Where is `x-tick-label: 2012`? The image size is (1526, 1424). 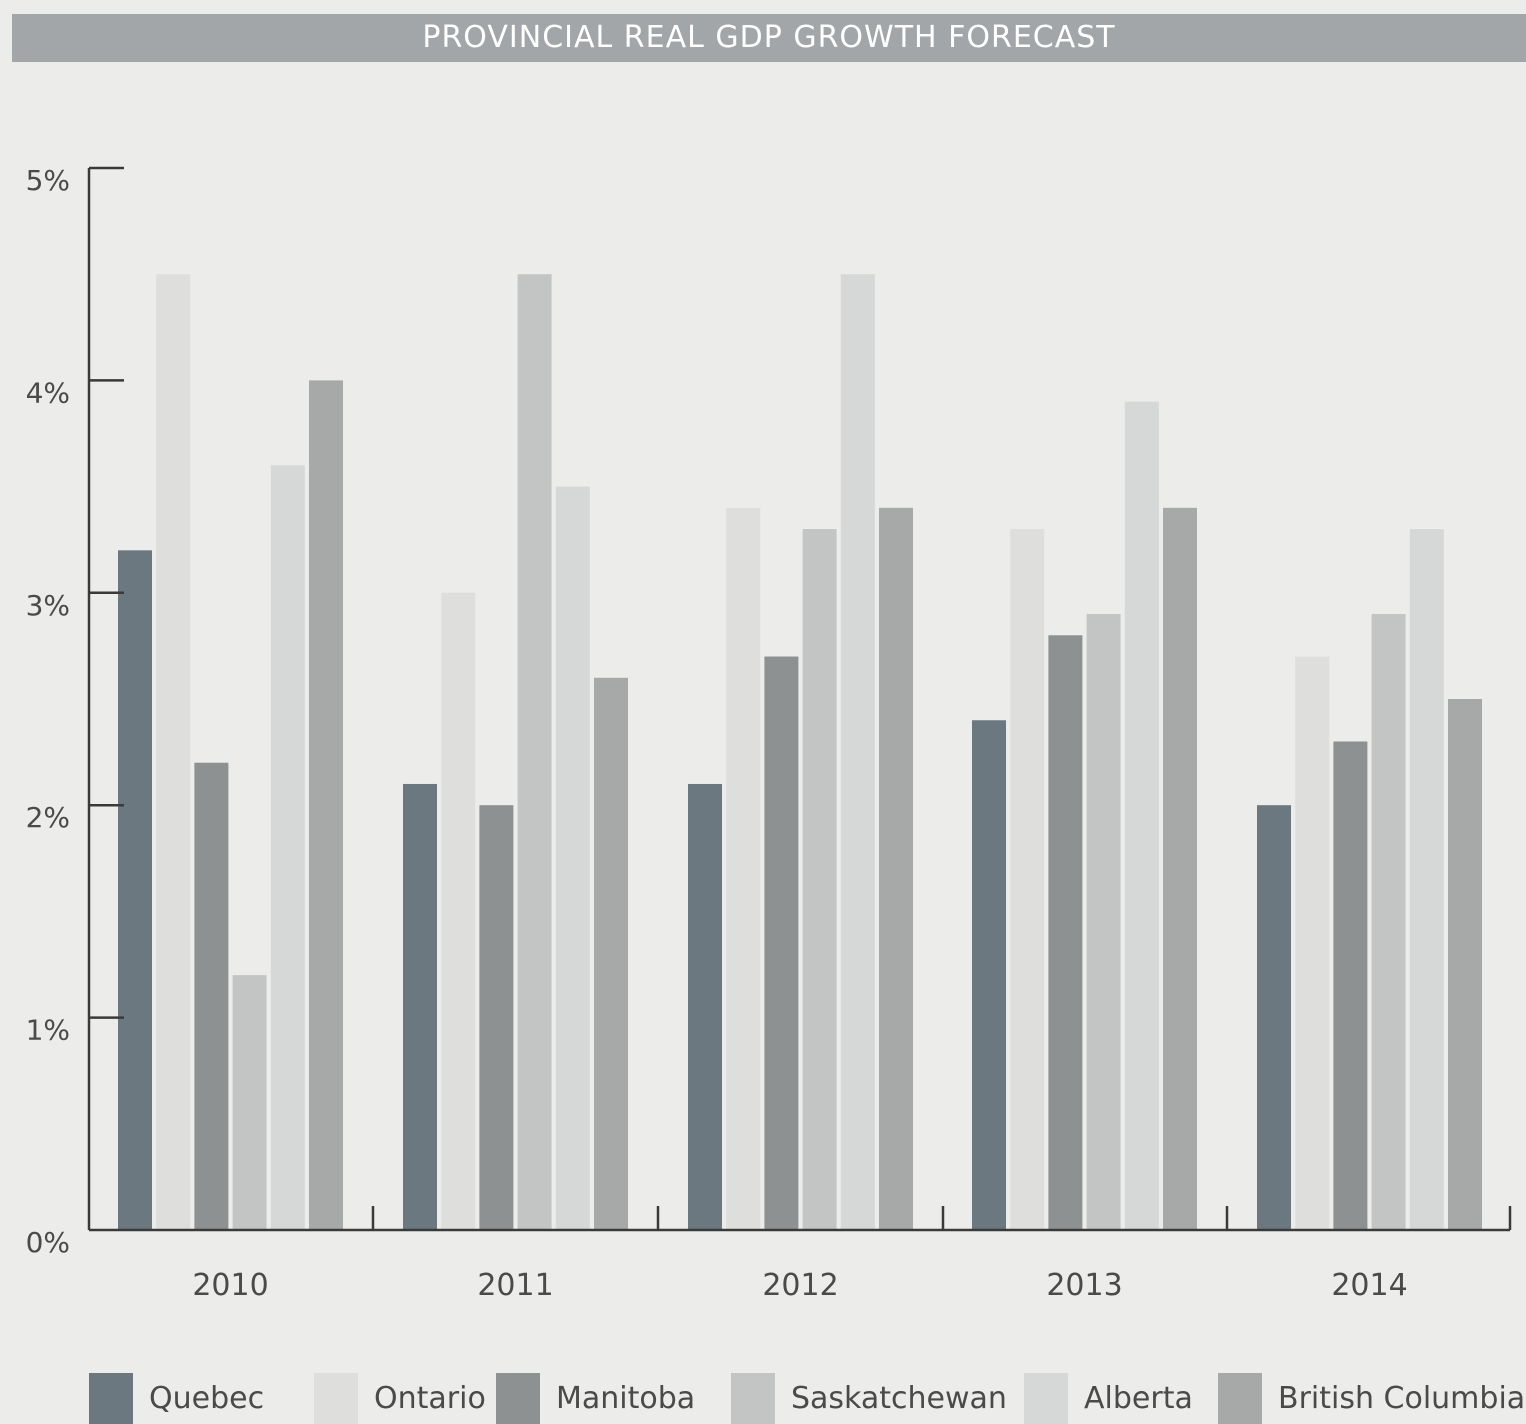 x-tick-label: 2012 is located at coordinates (800, 1285).